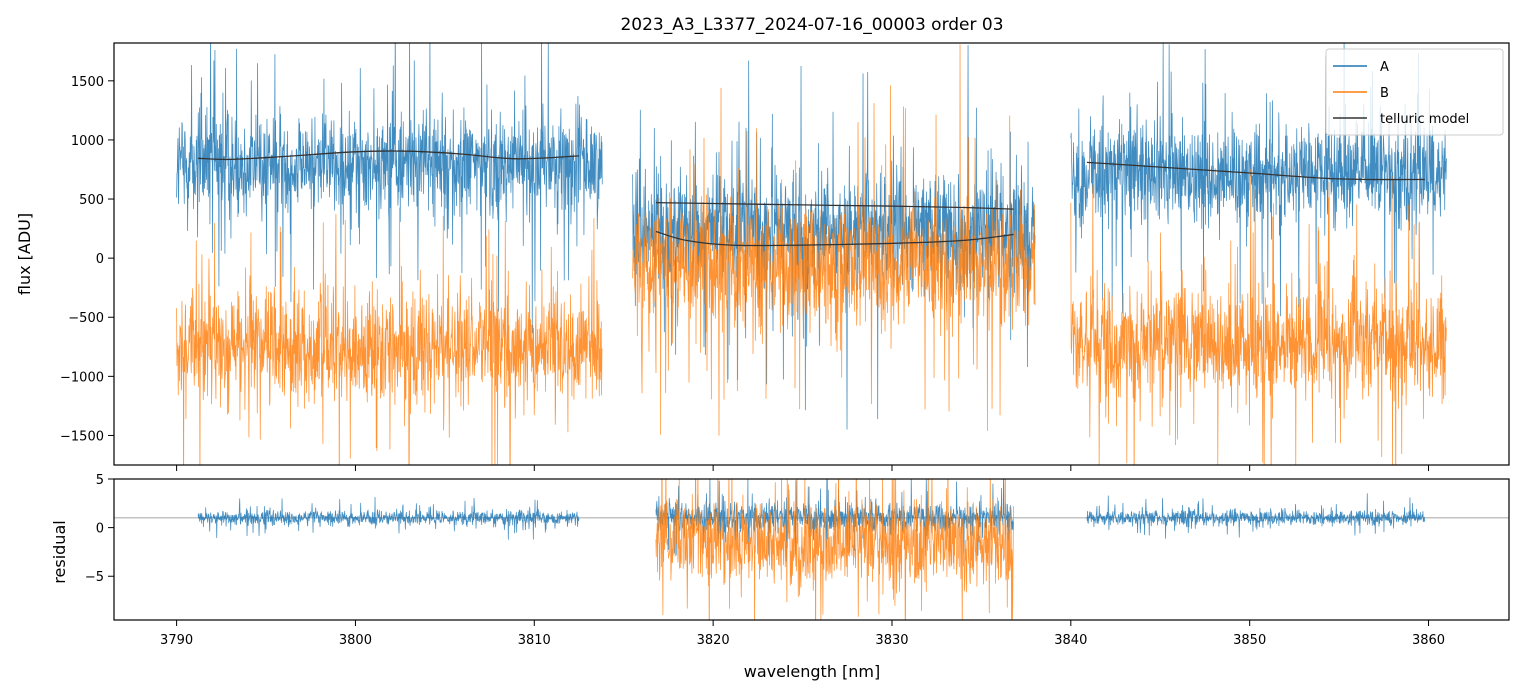 The width and height of the screenshot is (1523, 696). What do you see at coordinates (82, 377) in the screenshot?
I see `y-tick-label: −1000` at bounding box center [82, 377].